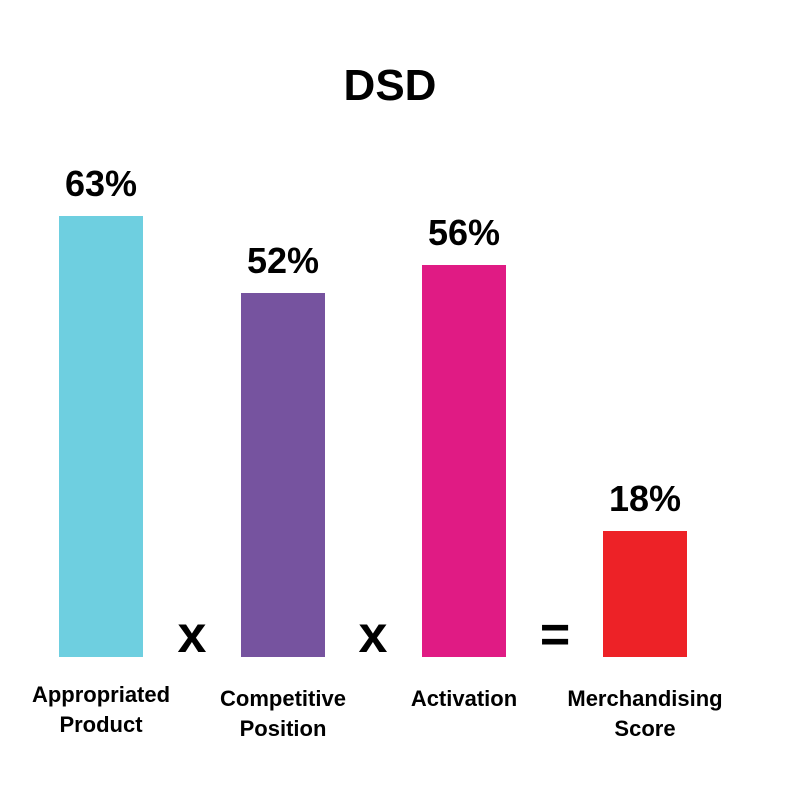 The height and width of the screenshot is (800, 800). I want to click on value-label-3: 18%, so click(645, 498).